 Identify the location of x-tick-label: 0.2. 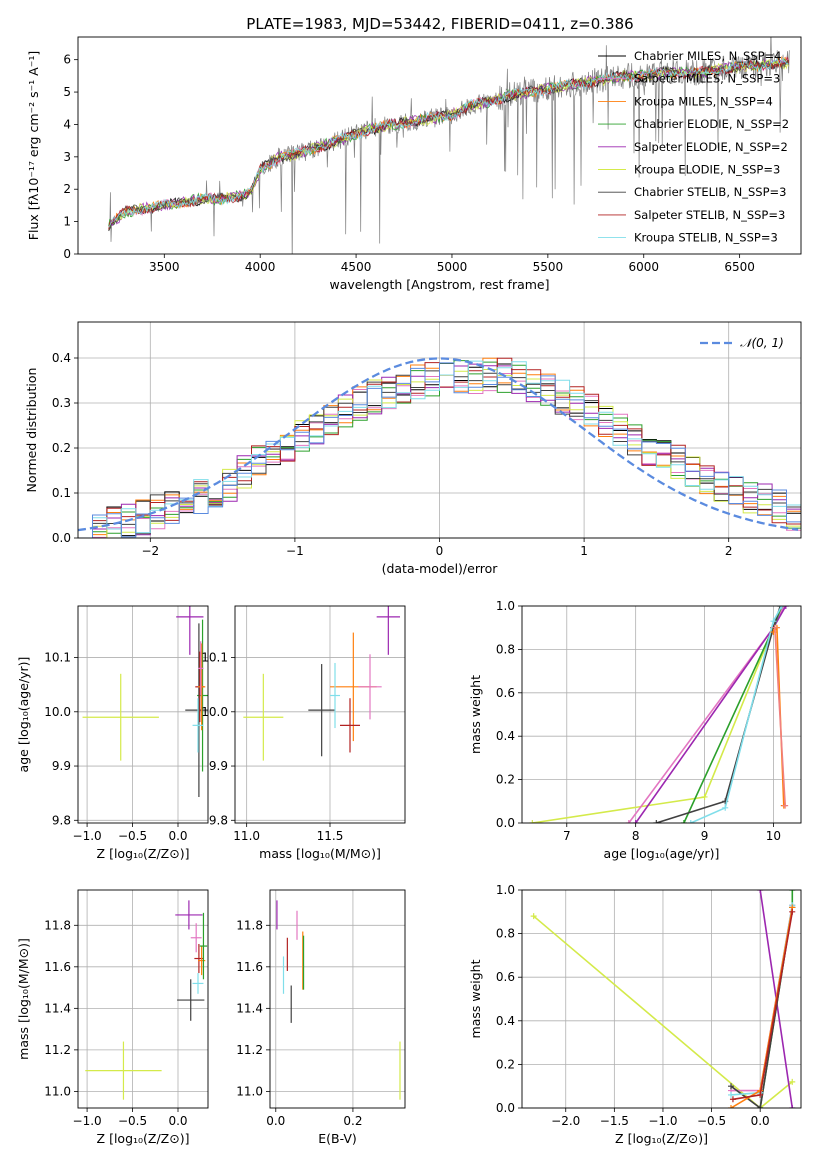
(352, 1121).